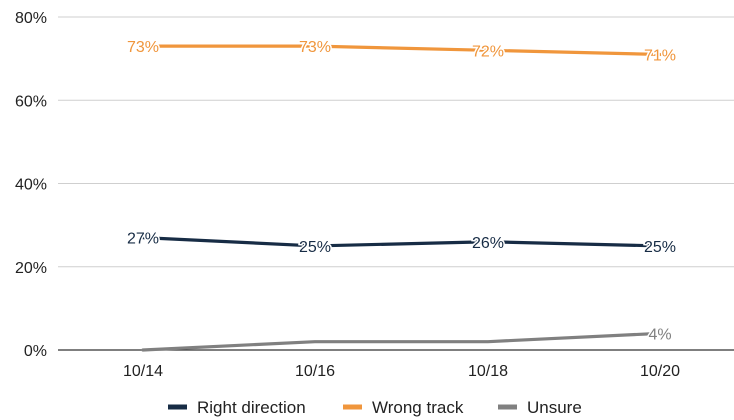  I want to click on y-axis-ticks: 0% 20% 40% 60% 80%, so click(31, 185).